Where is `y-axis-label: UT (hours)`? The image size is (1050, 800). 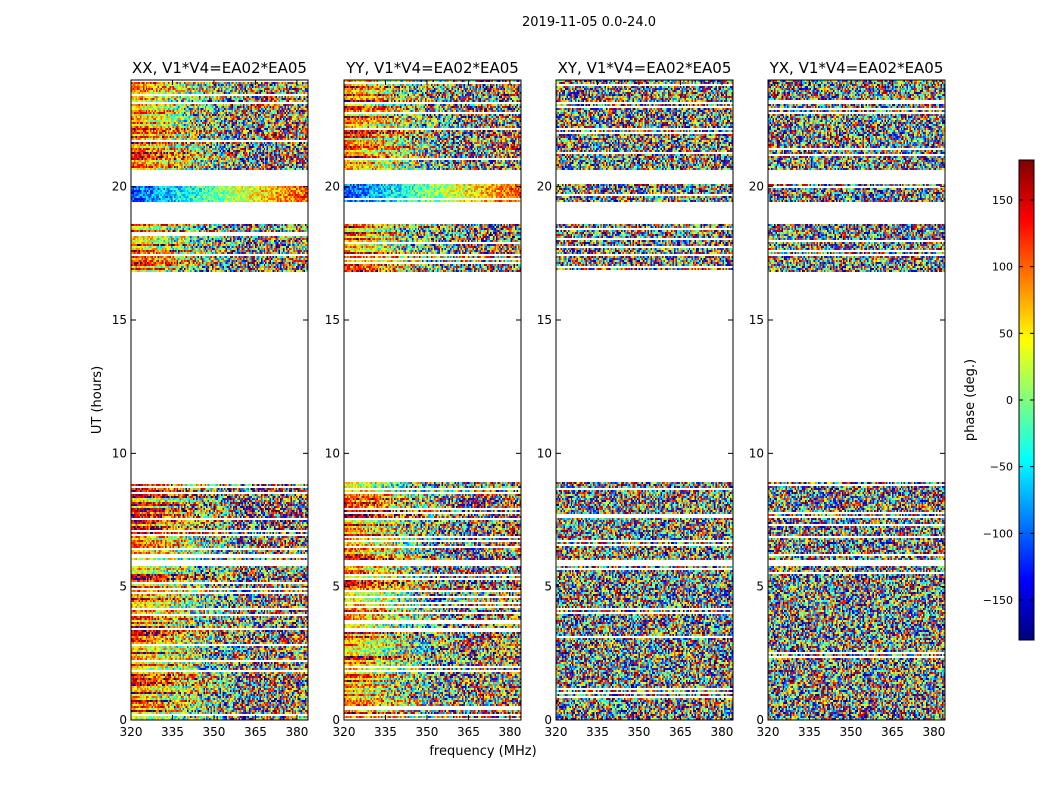
y-axis-label: UT (hours) is located at coordinates (97, 400).